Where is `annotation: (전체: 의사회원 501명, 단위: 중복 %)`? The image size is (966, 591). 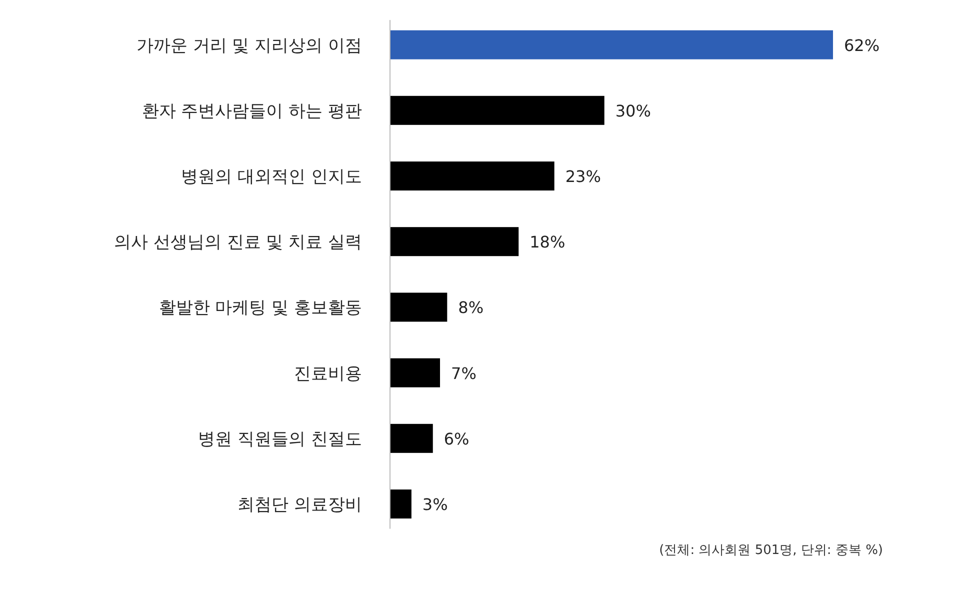
annotation: (전체: 의사회원 501명, 단위: 중복 %) is located at coordinates (771, 550).